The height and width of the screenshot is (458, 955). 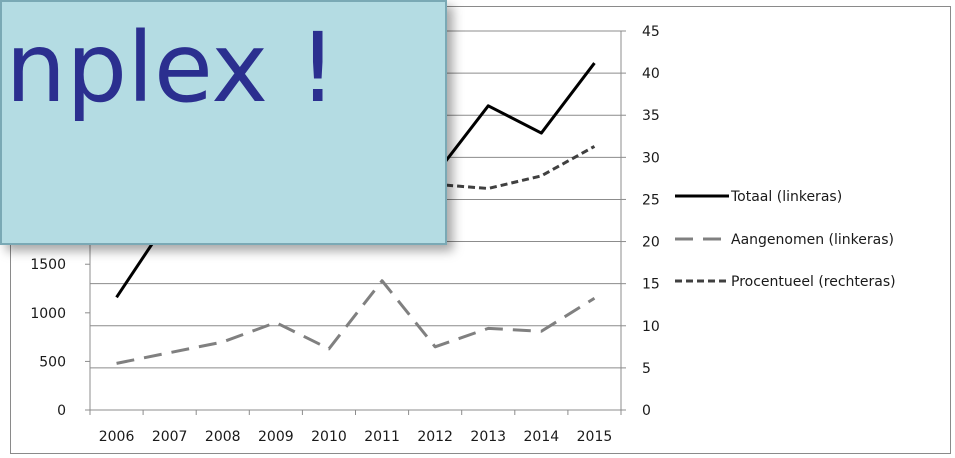 I want to click on right-tick-label: 45, so click(x=651, y=32).